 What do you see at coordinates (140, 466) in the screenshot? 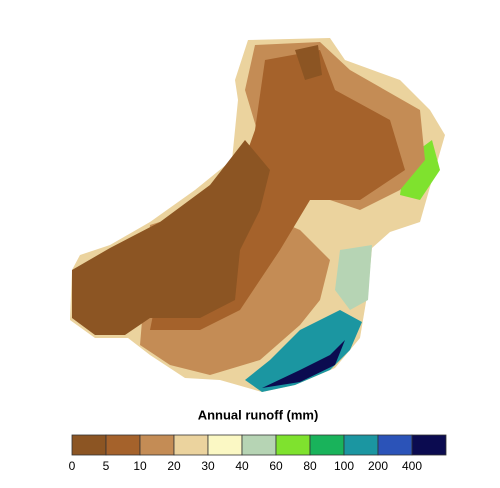
I see `legend-label: 10` at bounding box center [140, 466].